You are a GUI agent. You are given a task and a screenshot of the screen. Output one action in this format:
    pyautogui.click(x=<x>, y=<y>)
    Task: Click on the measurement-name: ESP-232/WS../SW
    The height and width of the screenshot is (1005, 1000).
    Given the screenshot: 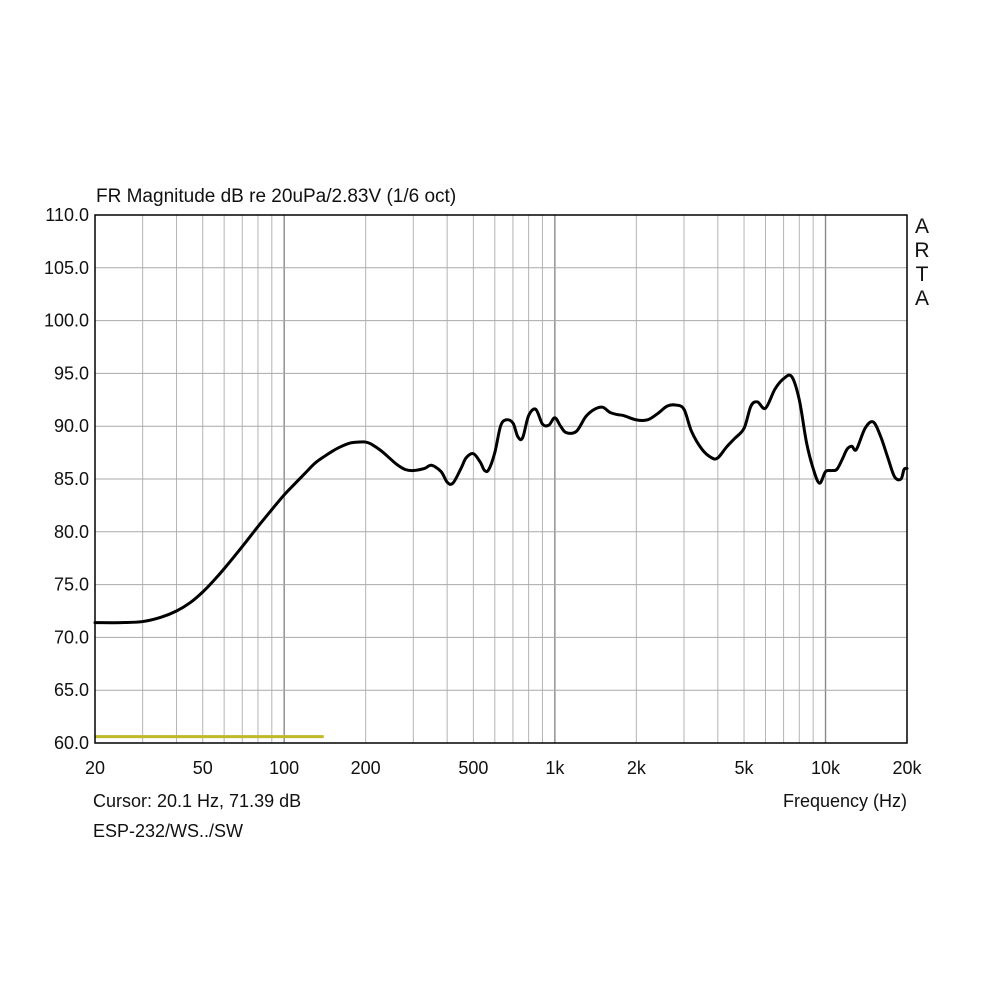 What is the action you would take?
    pyautogui.click(x=168, y=831)
    